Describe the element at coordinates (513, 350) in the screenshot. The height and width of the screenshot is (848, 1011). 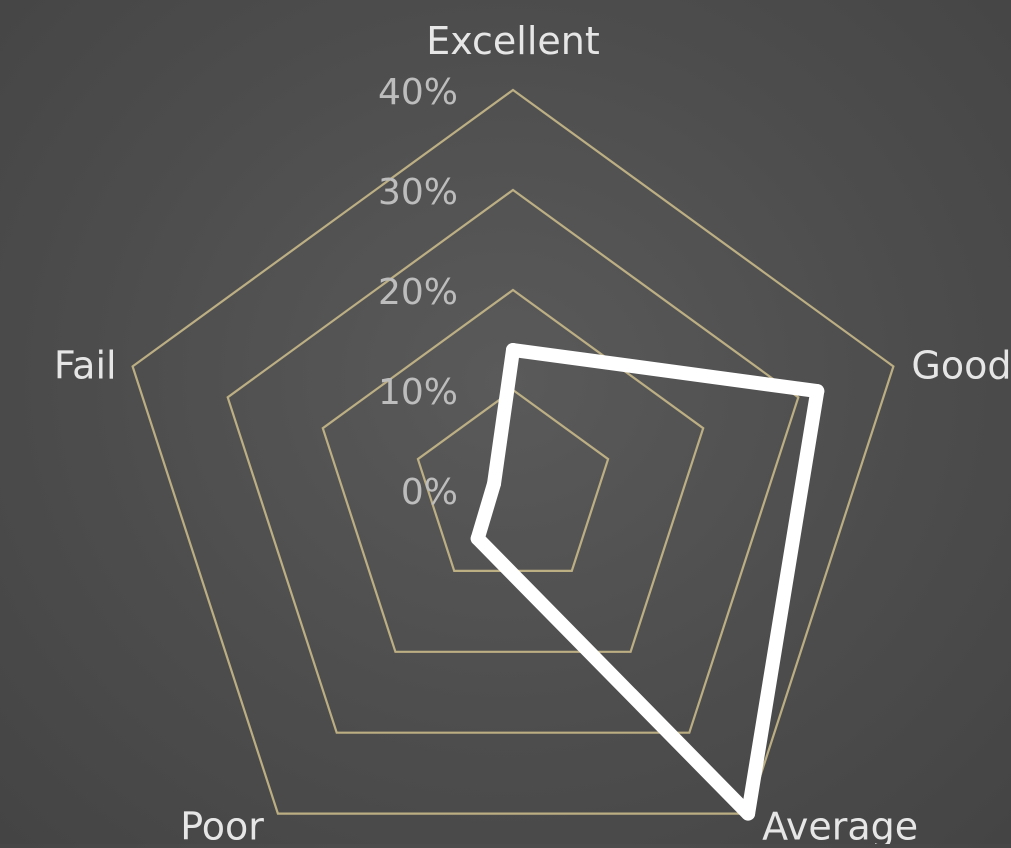
I see `data-point-excellent` at that location.